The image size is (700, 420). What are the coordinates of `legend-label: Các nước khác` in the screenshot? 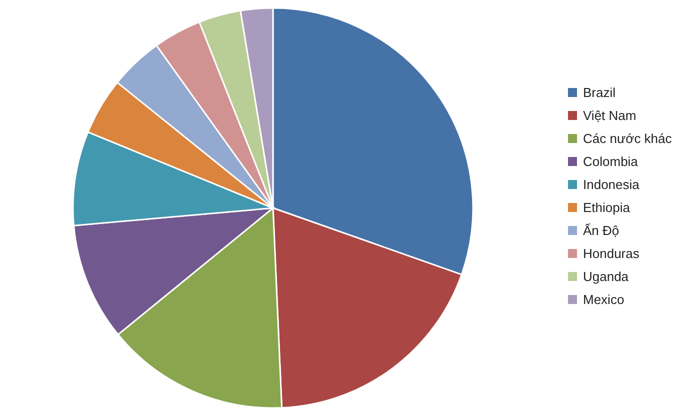 It's located at (627, 138).